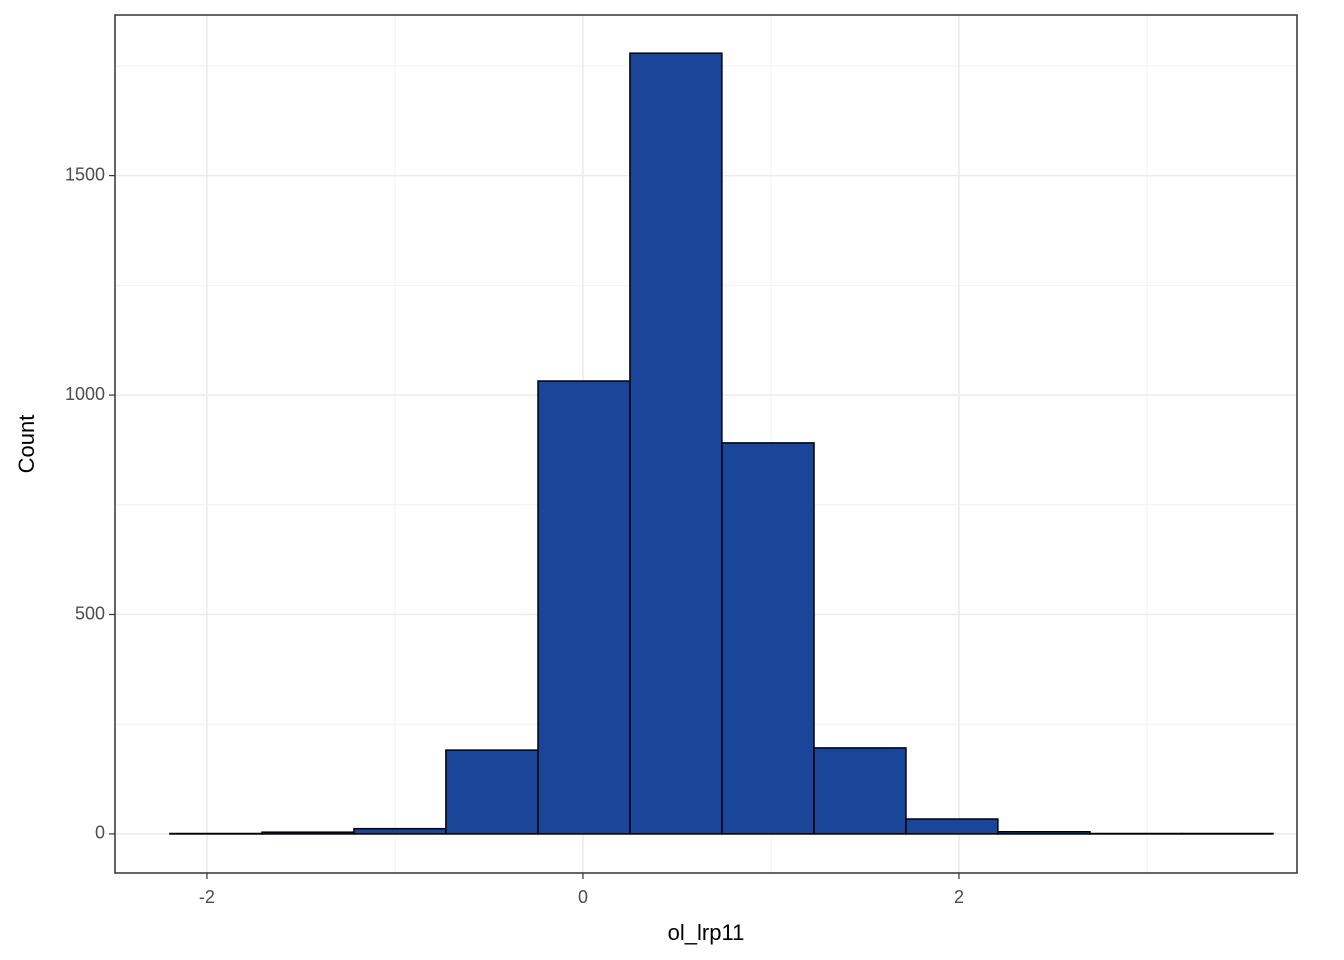 The height and width of the screenshot is (960, 1344). What do you see at coordinates (26, 444) in the screenshot?
I see `y-axis-title: Count` at bounding box center [26, 444].